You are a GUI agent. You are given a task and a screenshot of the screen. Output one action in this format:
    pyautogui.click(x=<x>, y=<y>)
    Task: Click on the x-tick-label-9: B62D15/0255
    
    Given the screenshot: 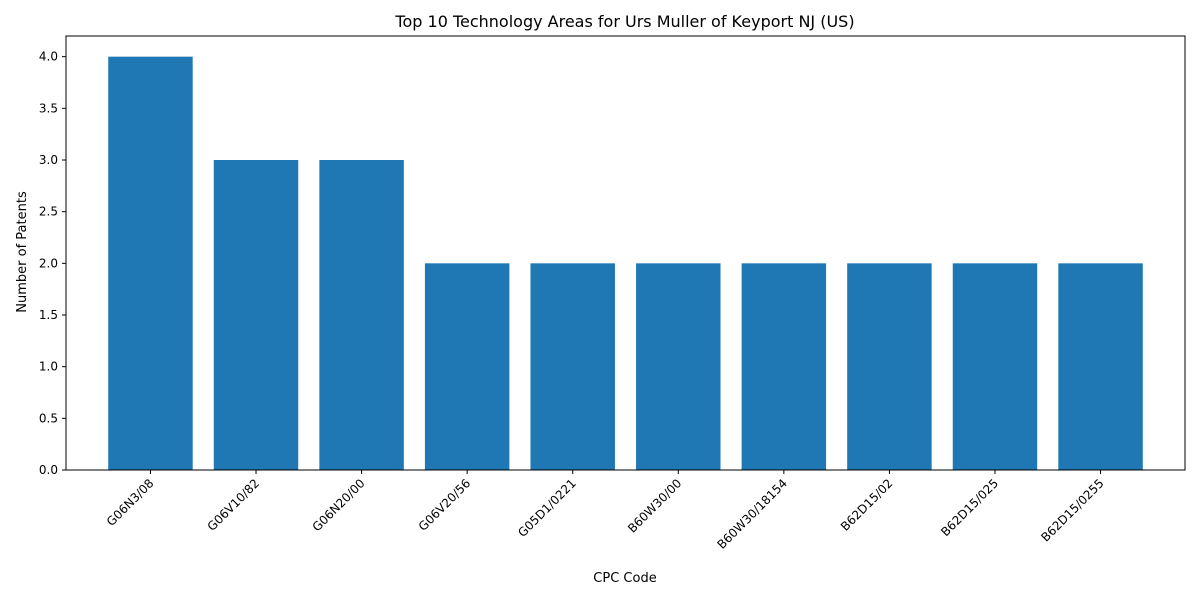 What is the action you would take?
    pyautogui.click(x=1072, y=510)
    